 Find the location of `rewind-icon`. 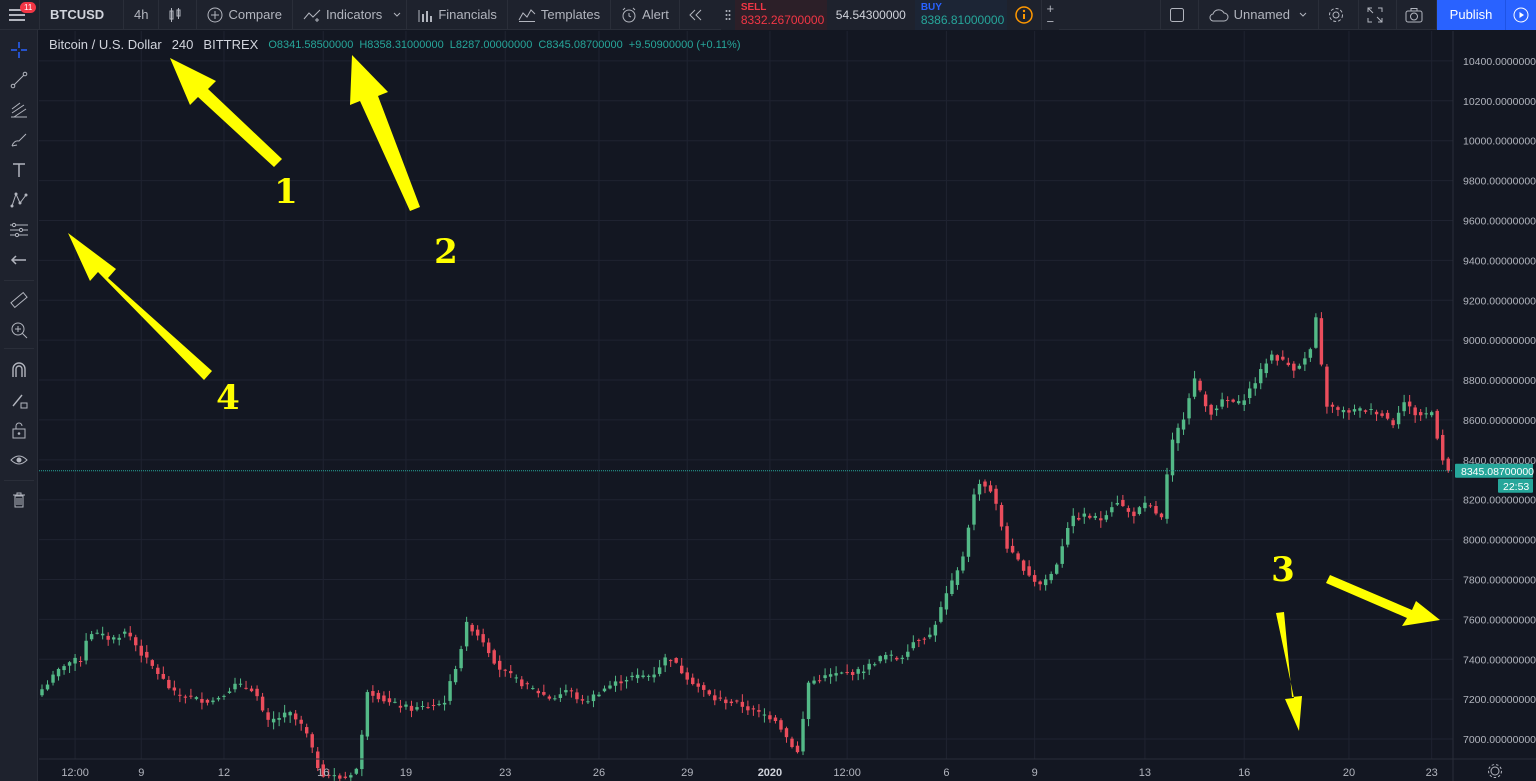

rewind-icon is located at coordinates (695, 14).